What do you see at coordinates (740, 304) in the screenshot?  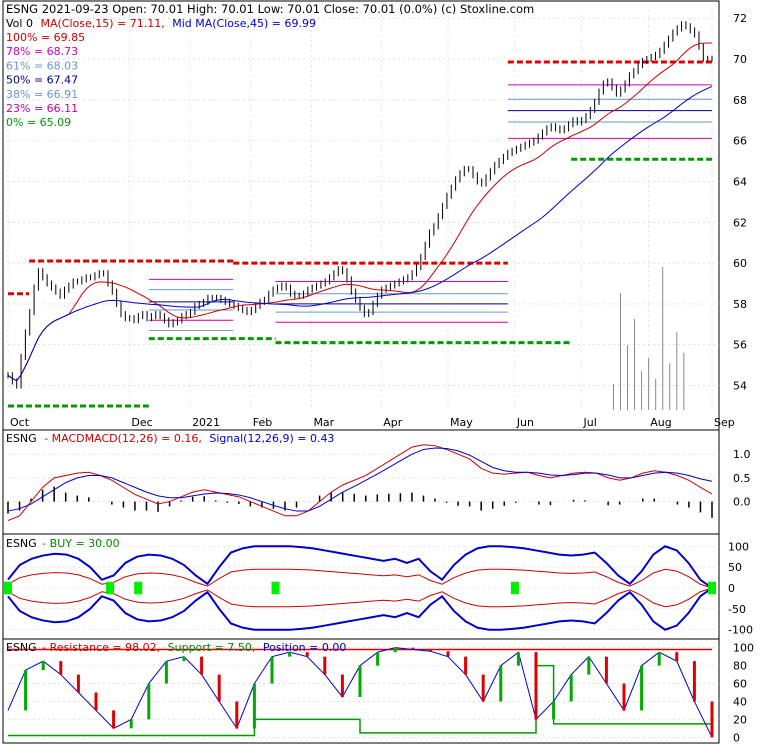 I see `price-y-tick: 58` at bounding box center [740, 304].